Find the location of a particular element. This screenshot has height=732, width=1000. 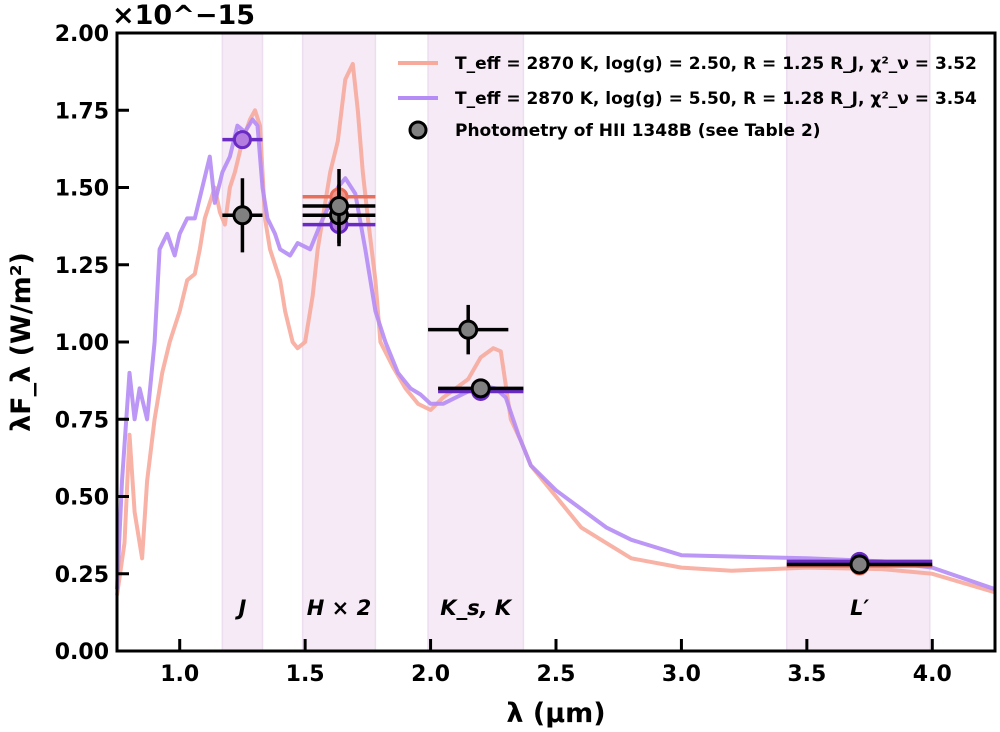

x-tick-label: 3.0 is located at coordinates (681, 674).